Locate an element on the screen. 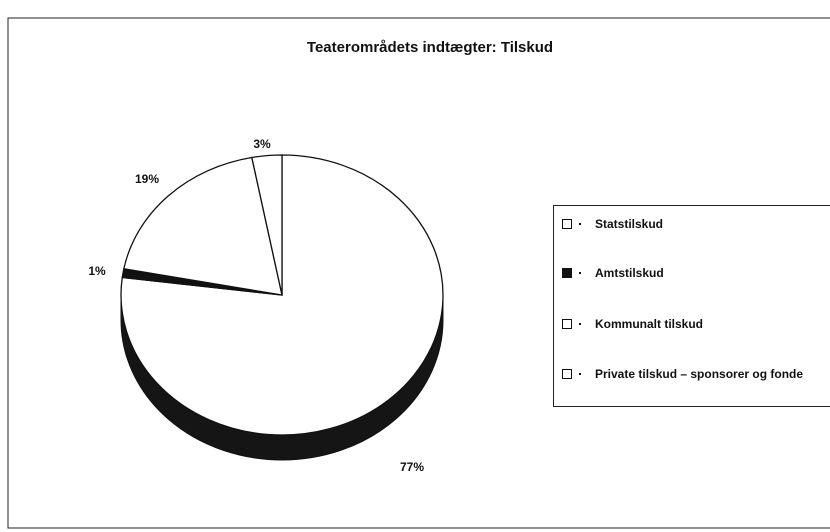  data-label: 1% is located at coordinates (97, 271).